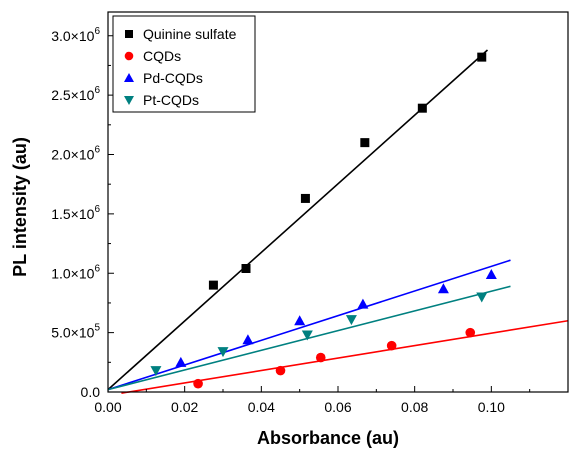 The height and width of the screenshot is (451, 569). Describe the element at coordinates (162, 56) in the screenshot. I see `cqds-legend-label: CQDs` at that location.